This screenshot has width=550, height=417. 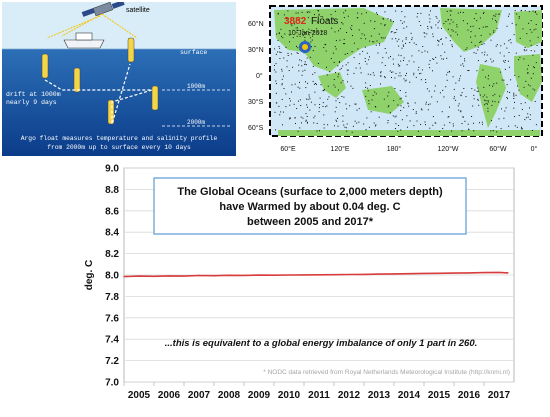 What do you see at coordinates (229, 395) in the screenshot?
I see `x-tick-label: 2008` at bounding box center [229, 395].